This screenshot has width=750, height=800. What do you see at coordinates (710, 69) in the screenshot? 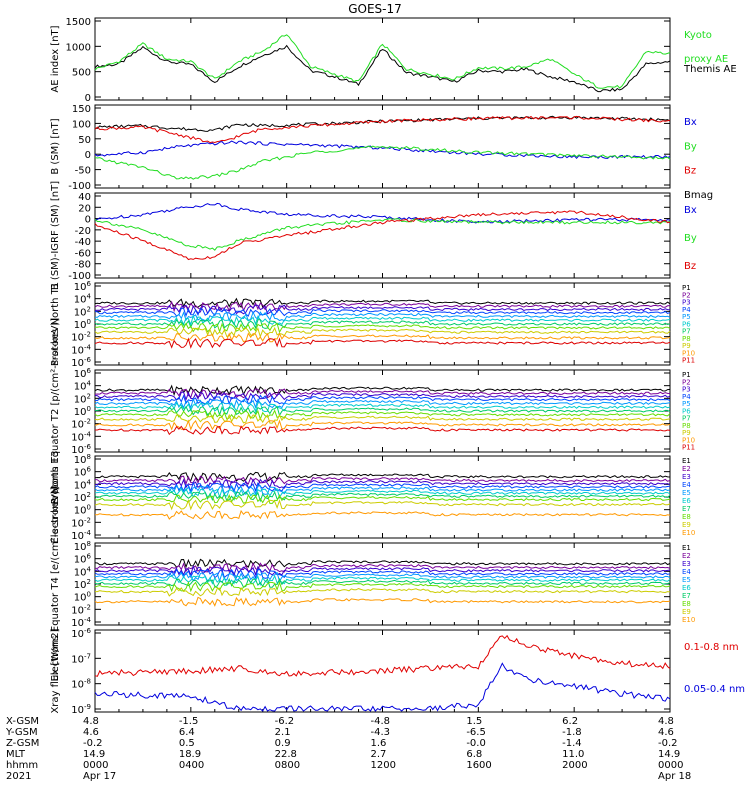
I see `legend-themis-ae: Themis AE` at bounding box center [710, 69].